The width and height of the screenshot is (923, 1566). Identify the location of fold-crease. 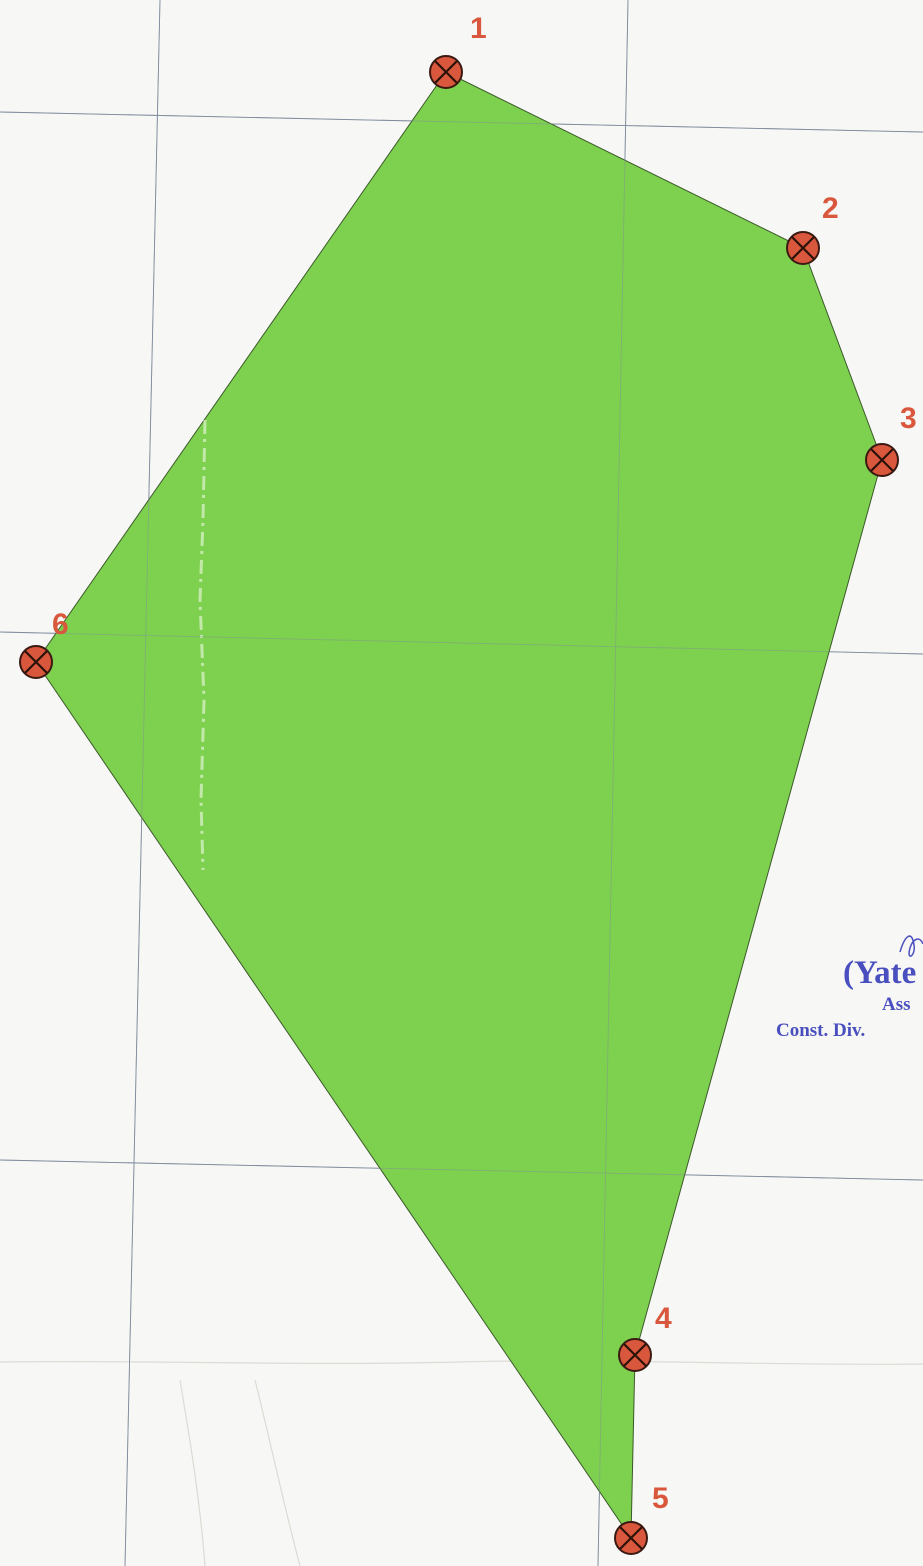
(202, 645).